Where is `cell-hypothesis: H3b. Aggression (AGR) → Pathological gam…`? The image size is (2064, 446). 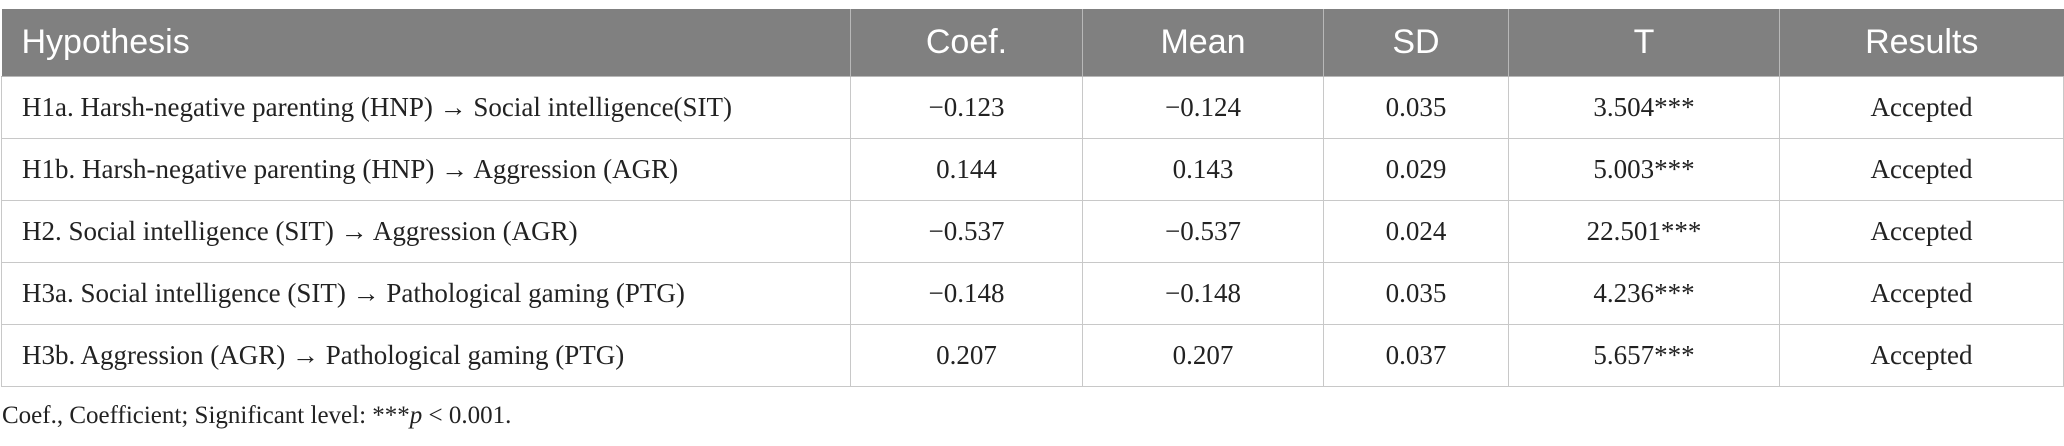
cell-hypothesis: H3b. Aggression (AGR) → Pathological gam… is located at coordinates (426, 355).